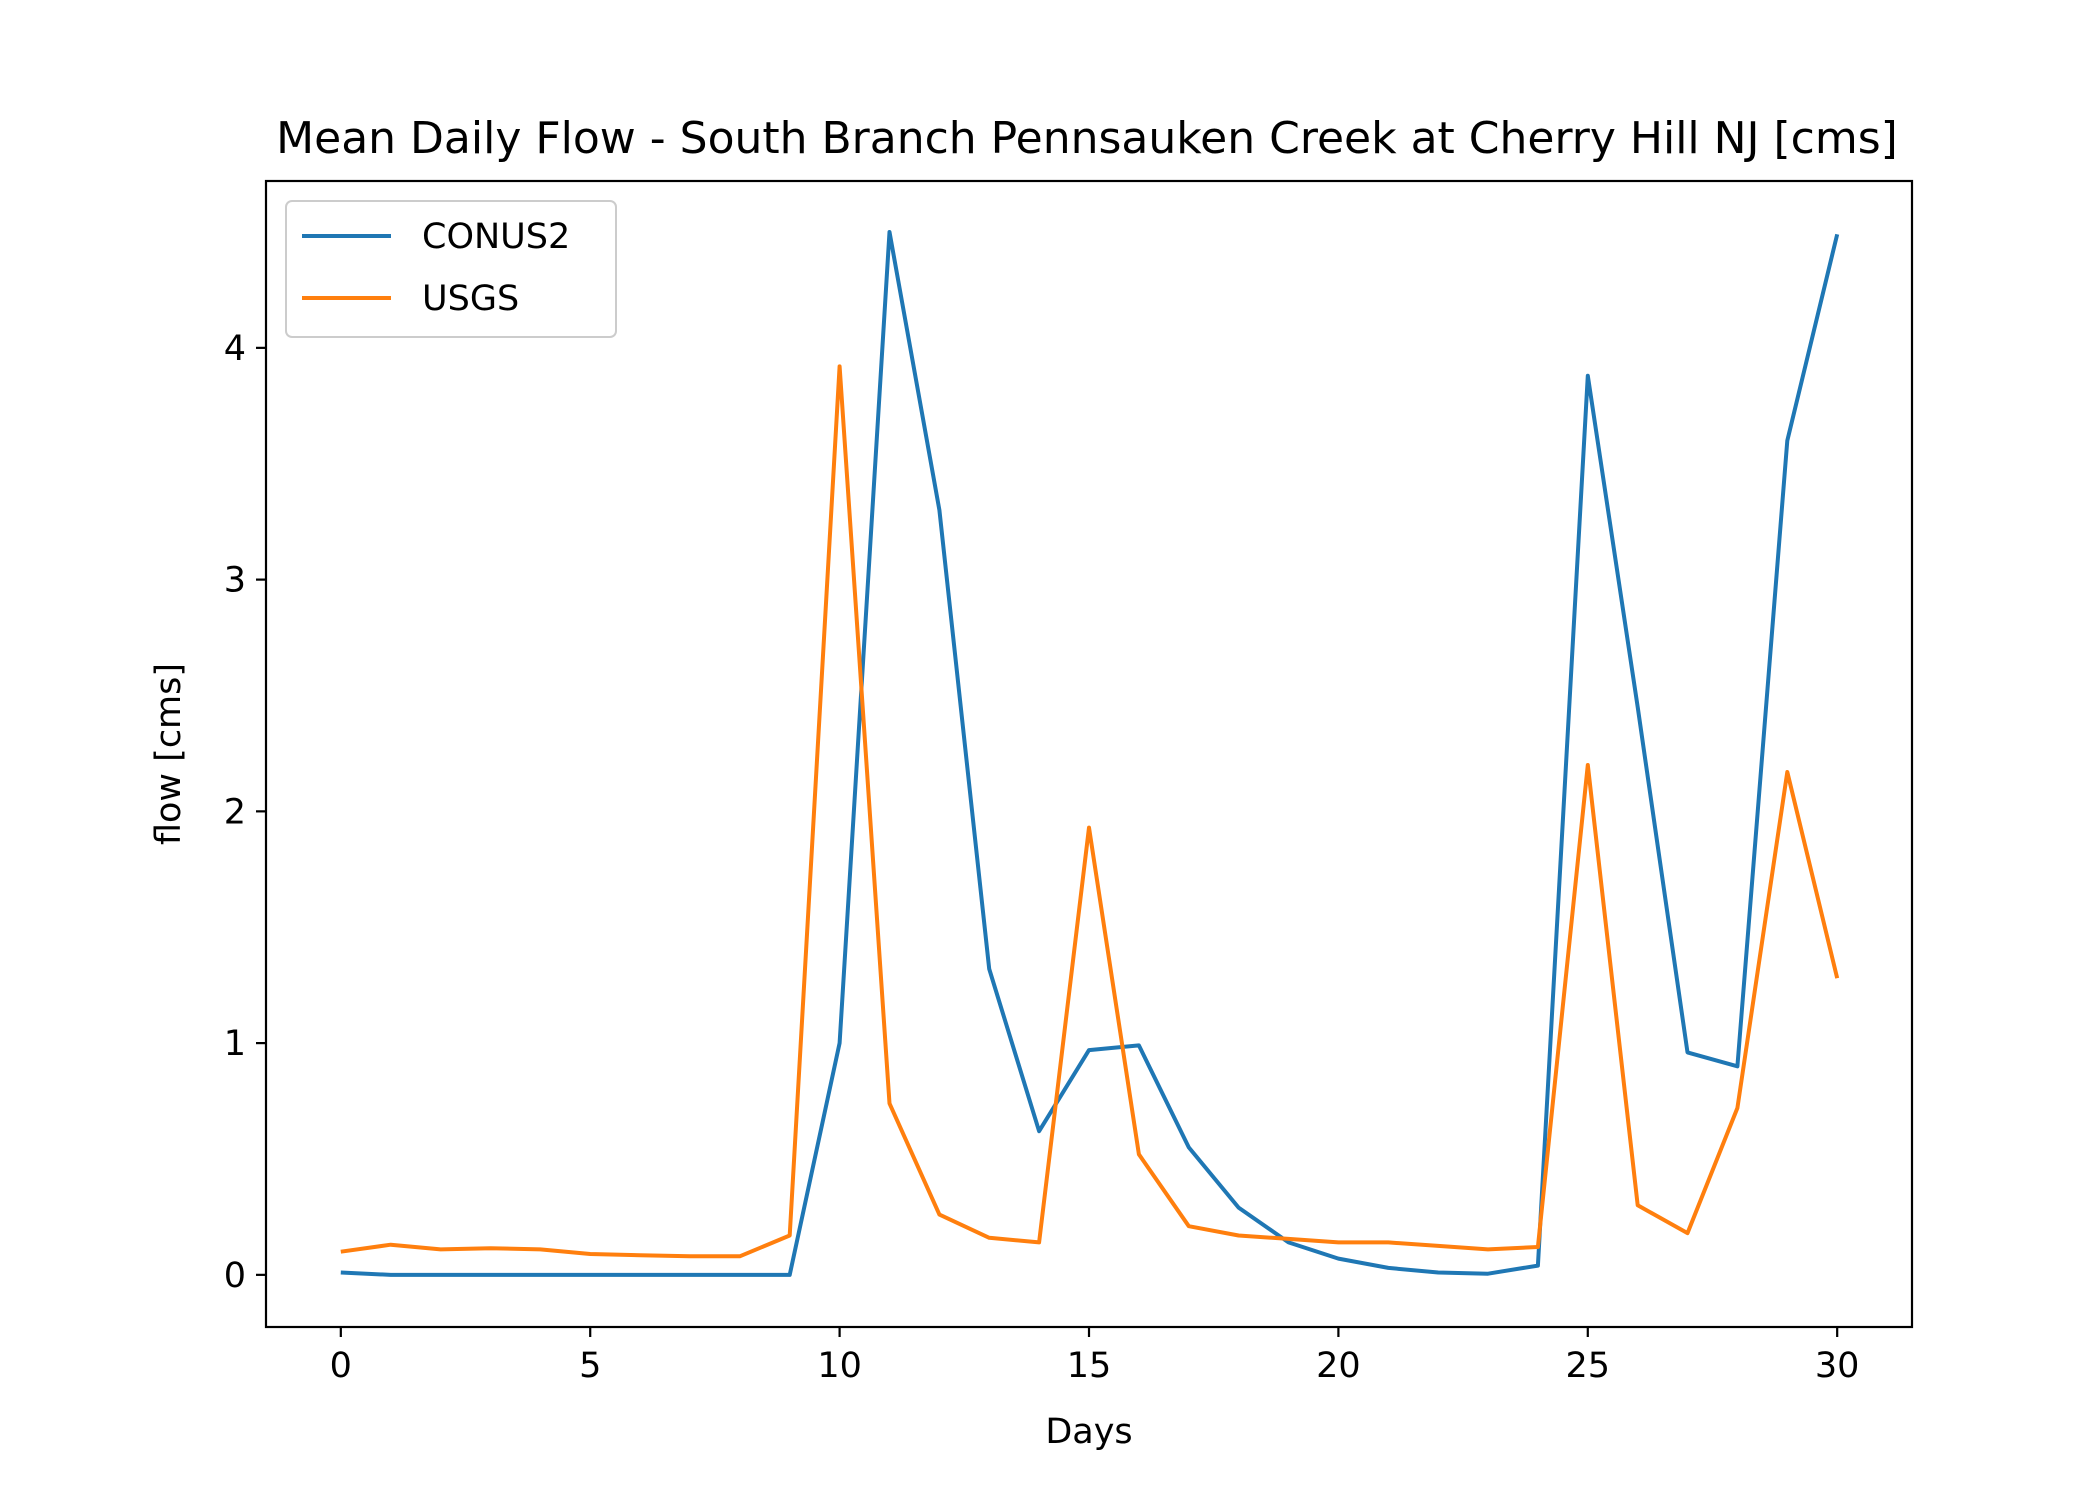 Image resolution: width=2100 pixels, height=1500 pixels. I want to click on x-tick-label: 30, so click(1837, 1366).